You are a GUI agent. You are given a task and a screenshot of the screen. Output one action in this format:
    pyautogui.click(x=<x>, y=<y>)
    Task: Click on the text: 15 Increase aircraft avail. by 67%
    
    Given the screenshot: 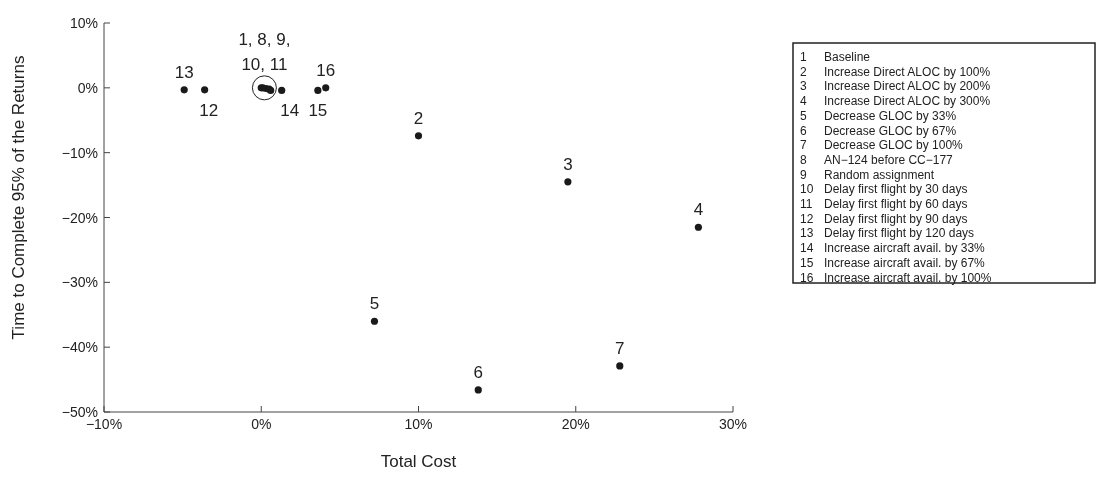 What is the action you would take?
    pyautogui.click(x=893, y=262)
    